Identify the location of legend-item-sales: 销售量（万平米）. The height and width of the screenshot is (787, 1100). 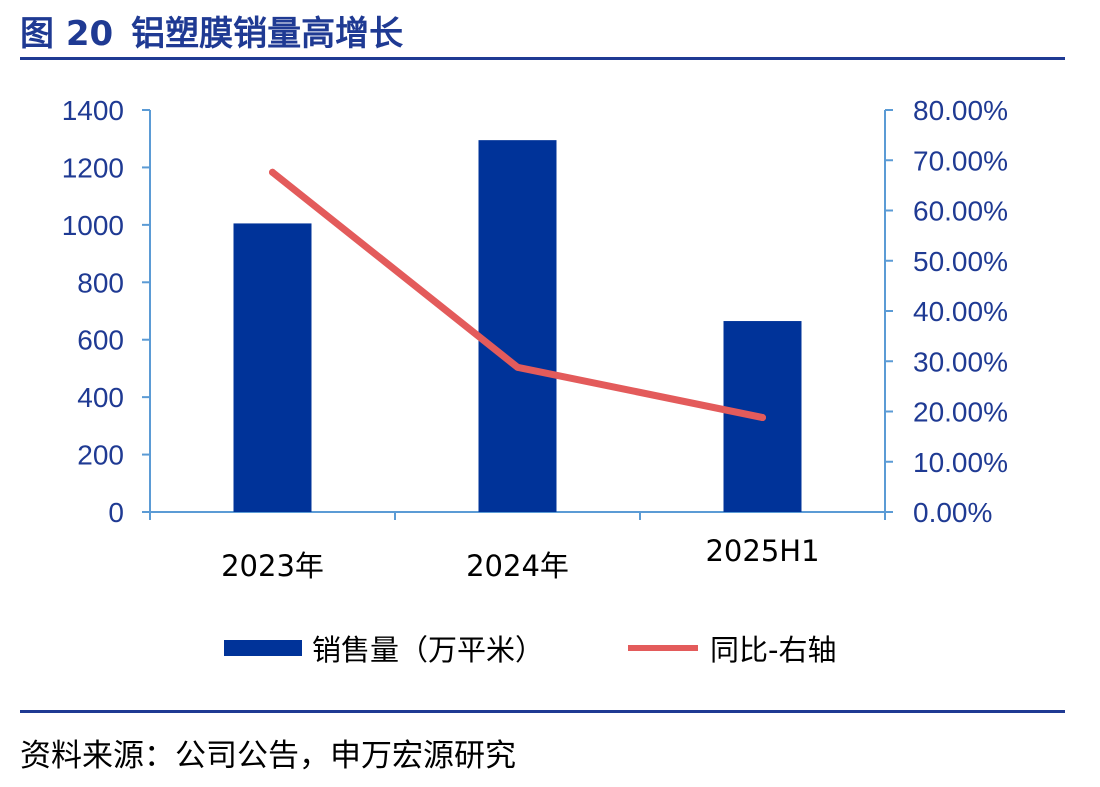
(384, 648).